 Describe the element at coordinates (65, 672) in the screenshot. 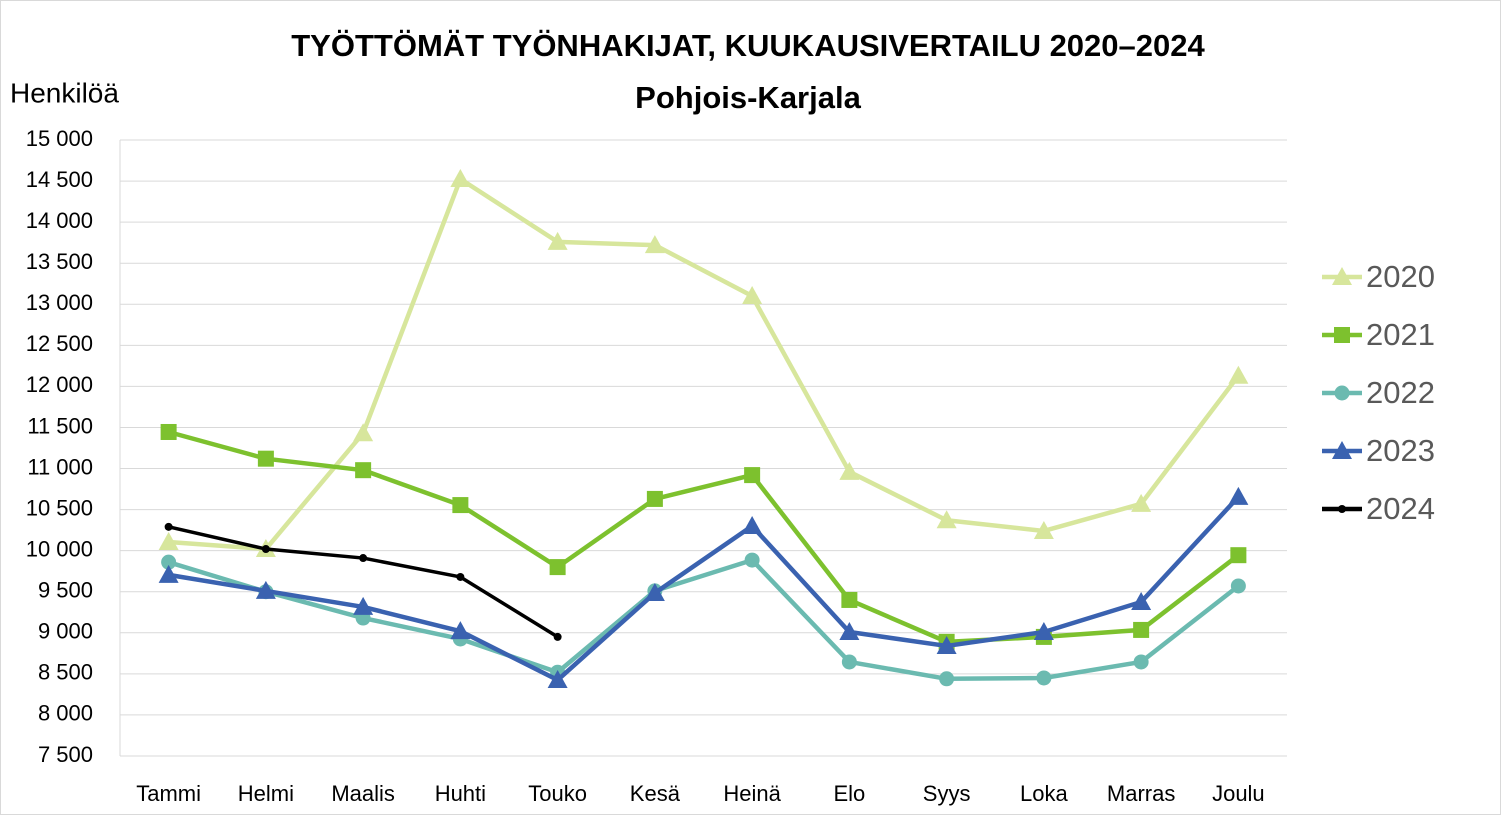

I see `y-tick-label: 8 500` at that location.